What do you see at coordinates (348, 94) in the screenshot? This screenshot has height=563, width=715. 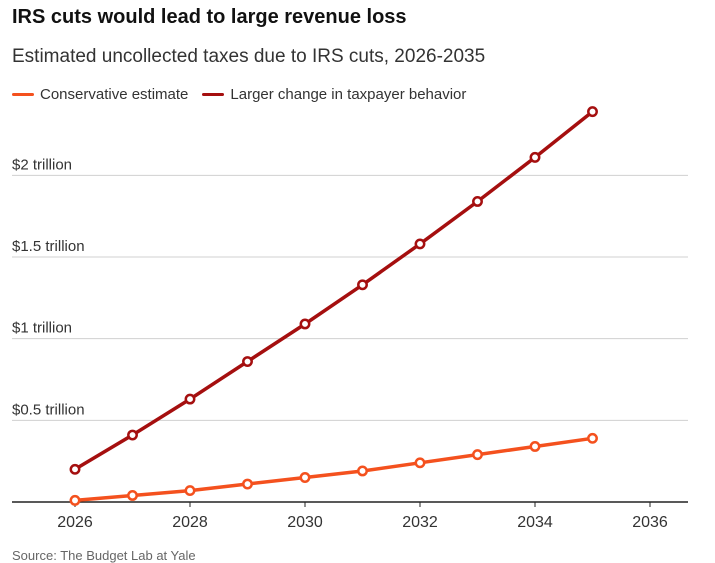 I see `legend-label-larger-change: Larger change in taxpayer behavior` at bounding box center [348, 94].